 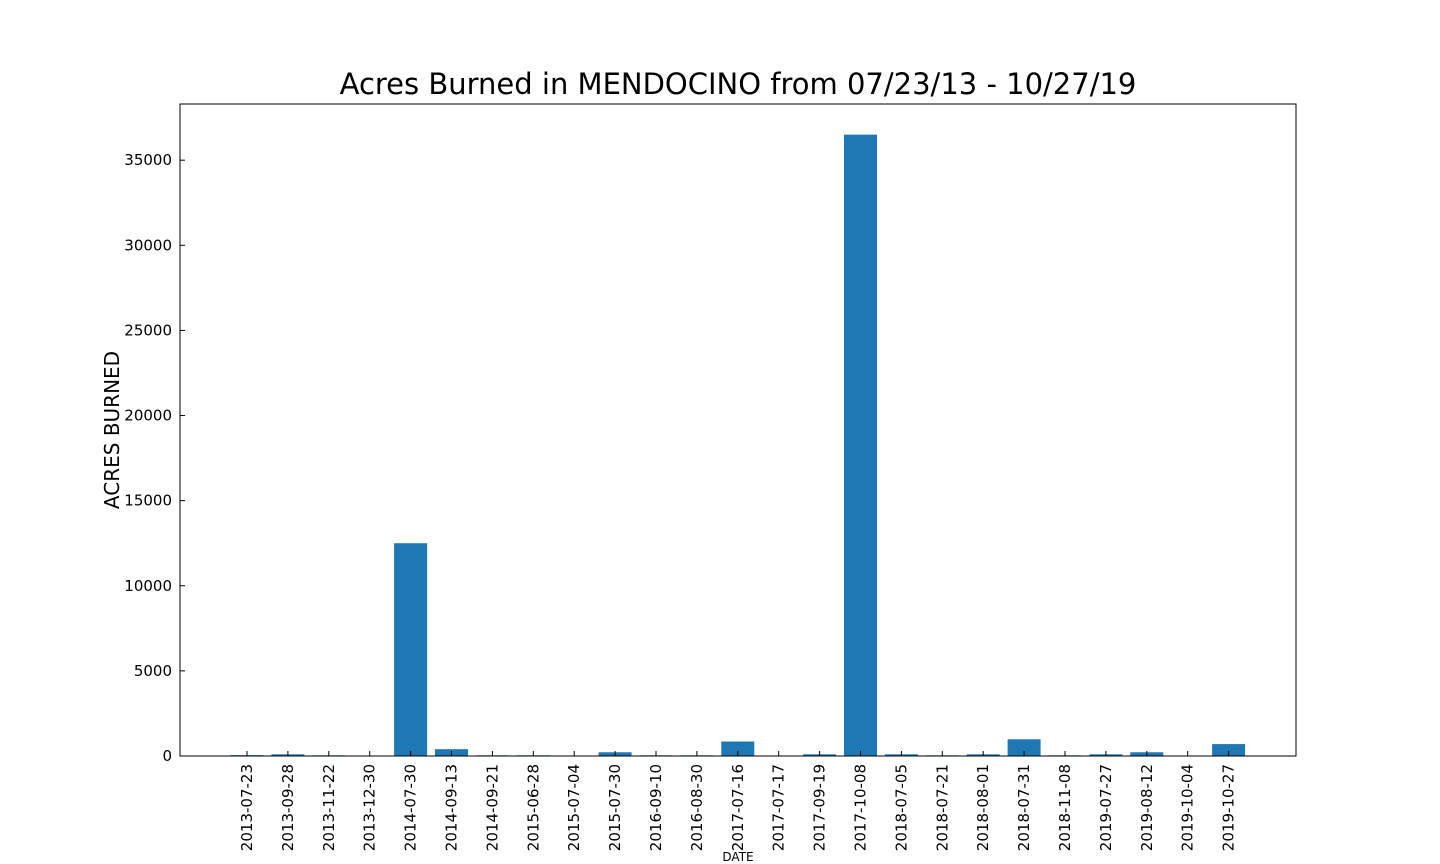 What do you see at coordinates (148, 586) in the screenshot?
I see `y-tick-label: 10000` at bounding box center [148, 586].